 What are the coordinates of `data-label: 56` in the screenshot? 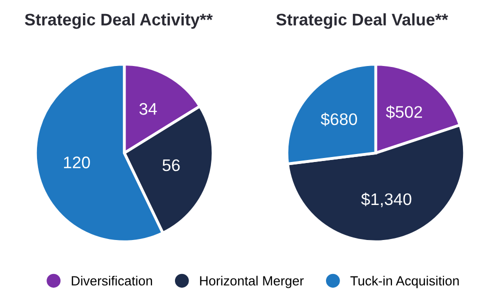 It's located at (171, 165).